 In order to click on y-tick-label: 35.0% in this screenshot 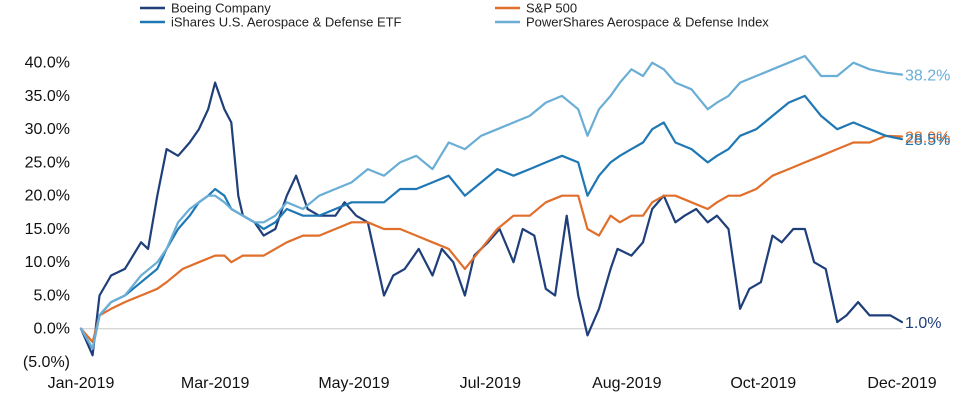, I will do `click(47, 96)`.